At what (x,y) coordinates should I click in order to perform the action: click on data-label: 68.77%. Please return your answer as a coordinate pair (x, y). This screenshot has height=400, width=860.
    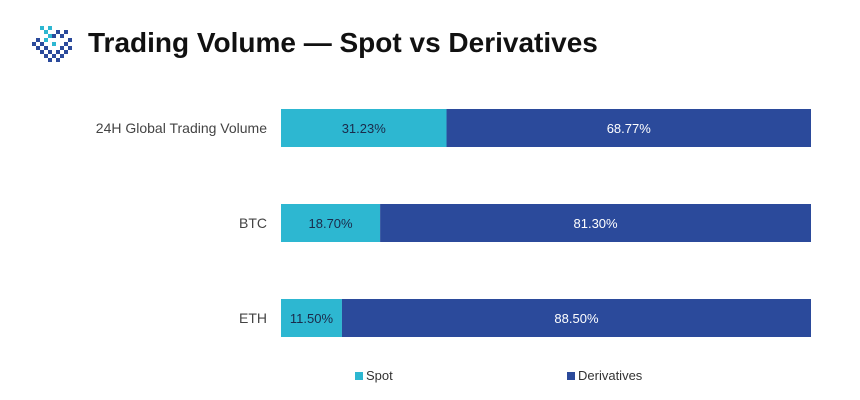
    Looking at the image, I should click on (629, 128).